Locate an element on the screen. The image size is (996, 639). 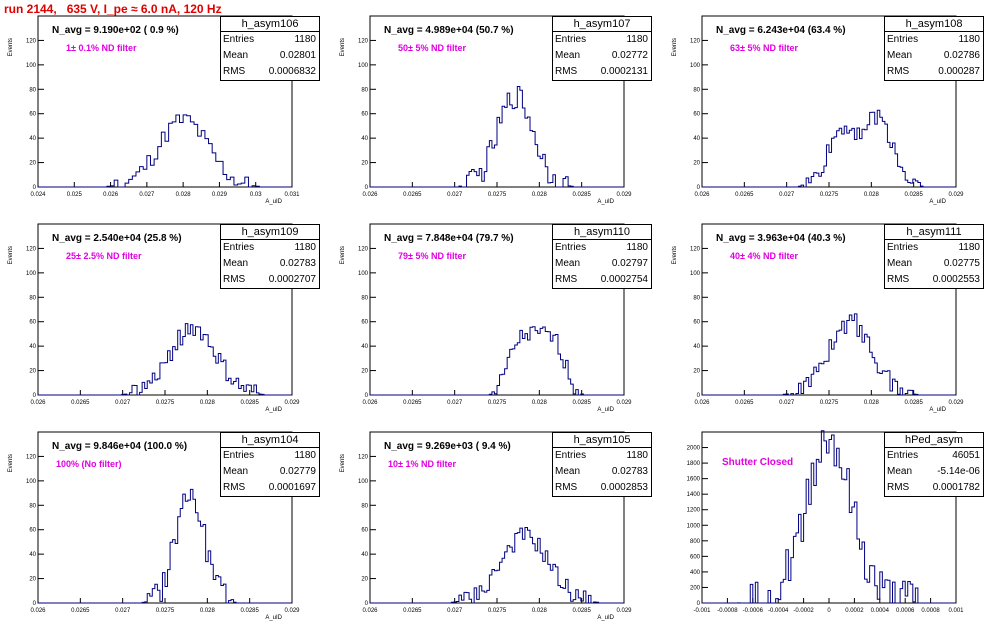
filter-label: 50± 5% ND filter is located at coordinates (432, 48).